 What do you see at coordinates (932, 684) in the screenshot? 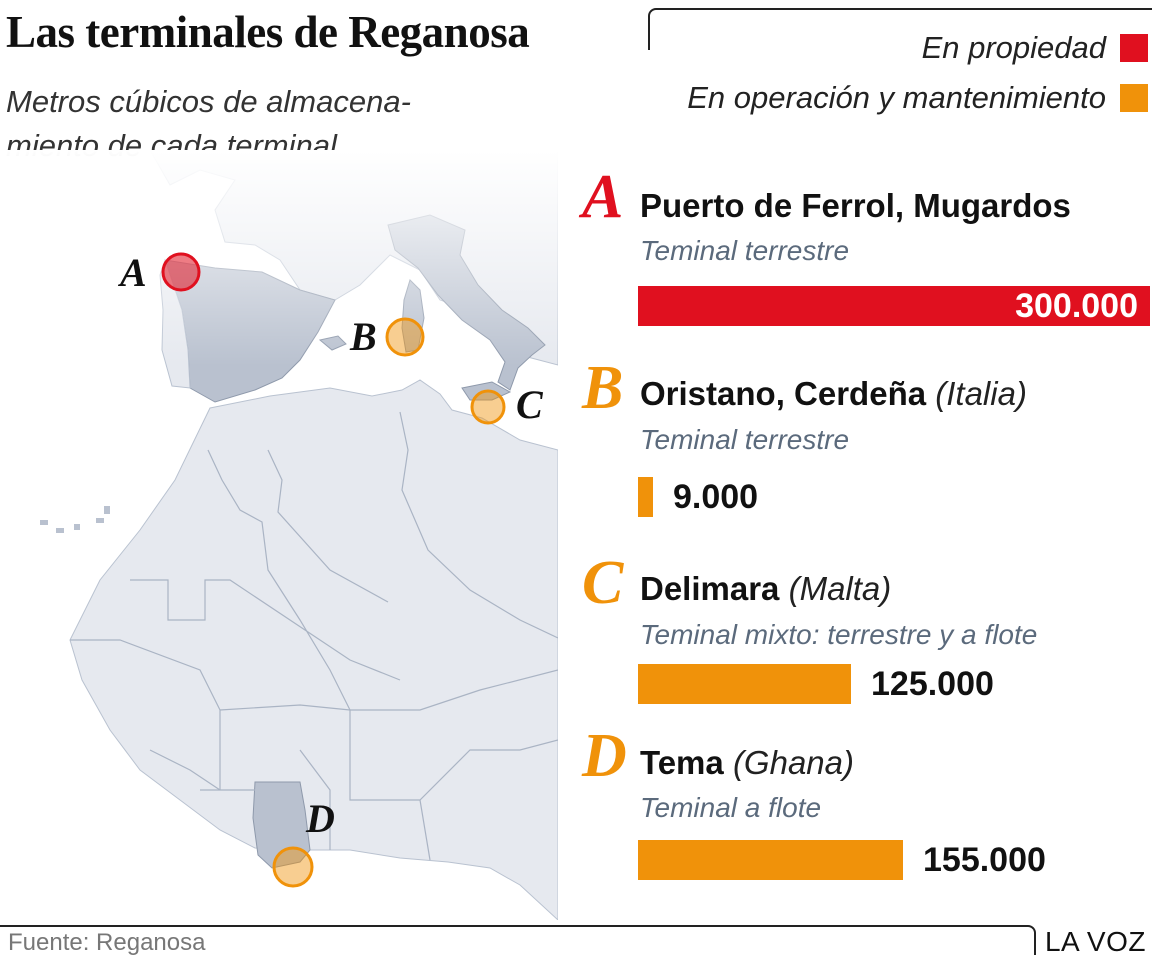
I see `bar-value-c: 125.000` at bounding box center [932, 684].